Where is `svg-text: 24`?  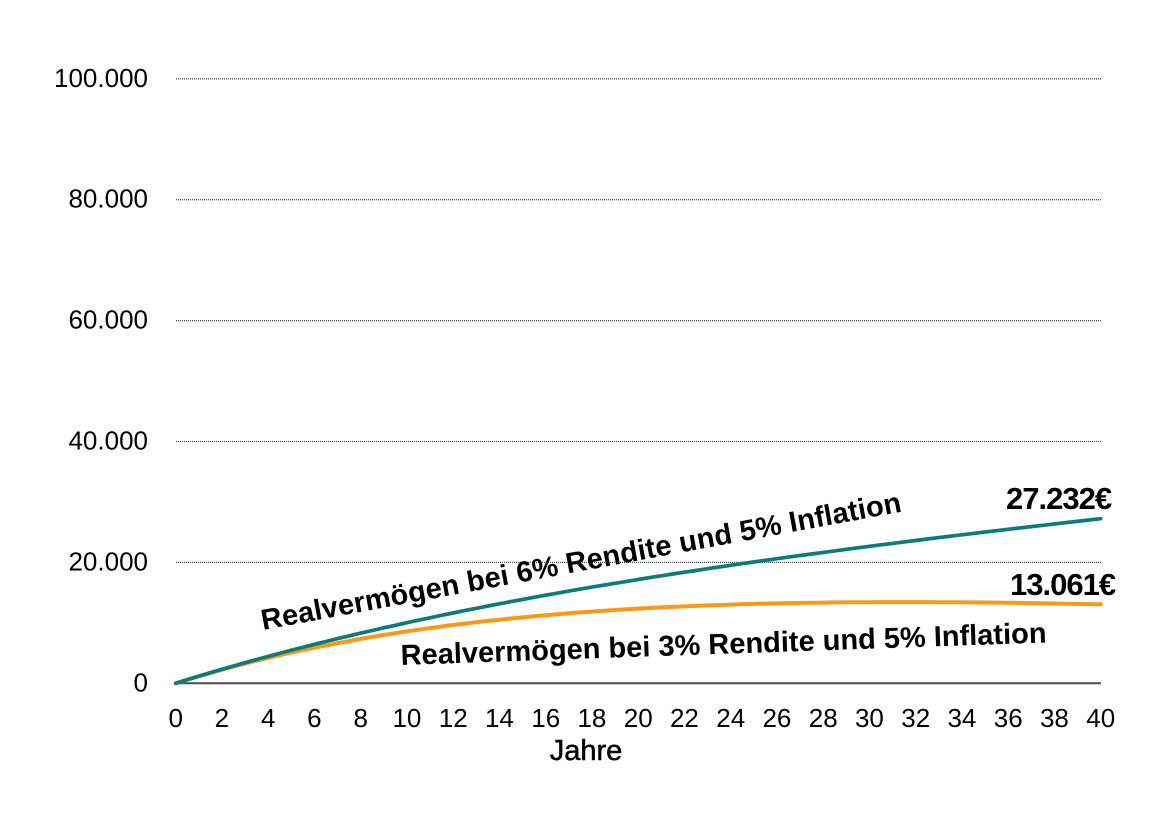 svg-text: 24 is located at coordinates (730, 718).